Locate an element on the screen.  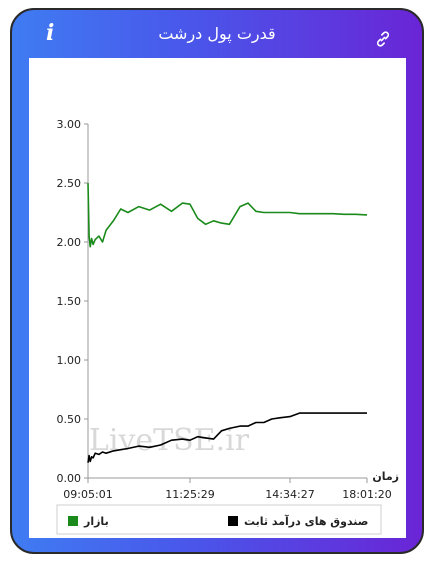
x-tick-label: 14:34:27 is located at coordinates (289, 494).